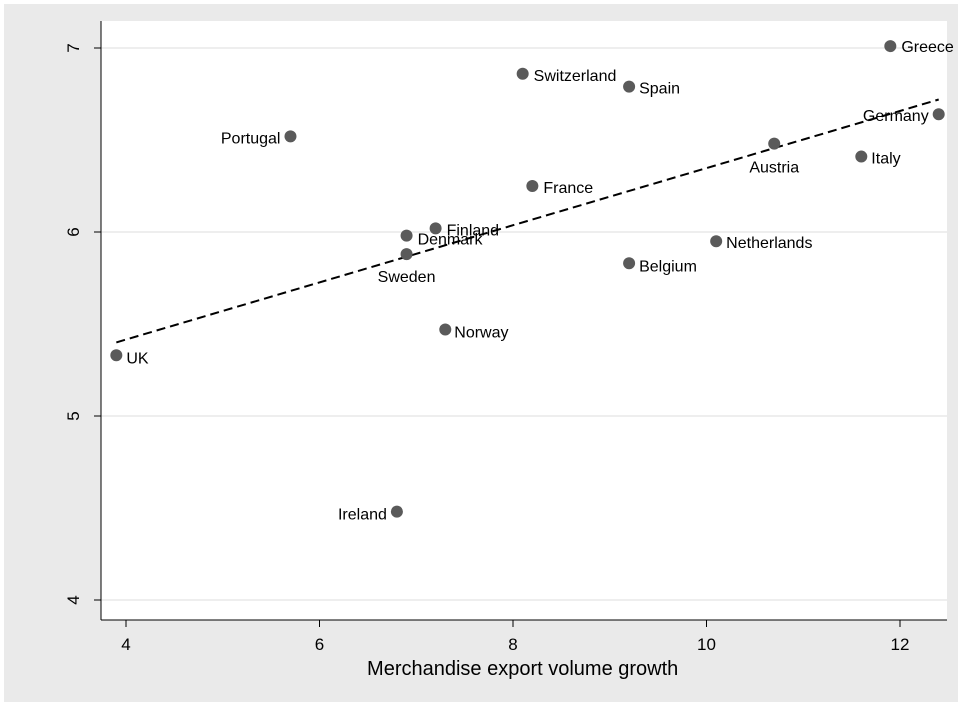 The height and width of the screenshot is (706, 961). I want to click on point-label-sweden: Sweden, so click(407, 277).